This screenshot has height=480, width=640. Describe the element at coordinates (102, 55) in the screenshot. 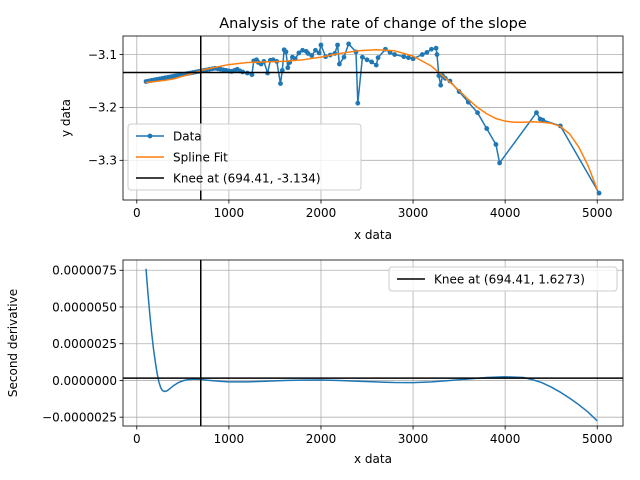

I see `y-tick-label: −3.1` at that location.